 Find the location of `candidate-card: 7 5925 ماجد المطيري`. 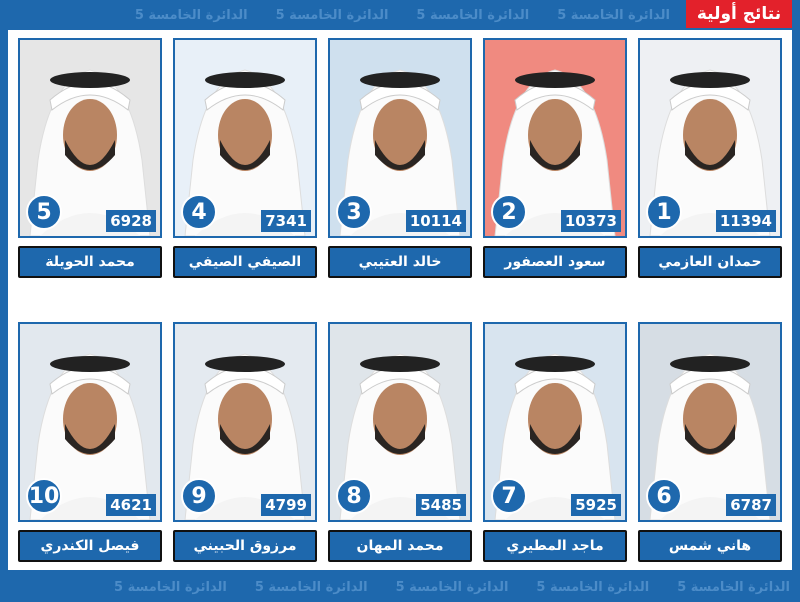

candidate-card: 7 5925 ماجد المطيري is located at coordinates (555, 442).